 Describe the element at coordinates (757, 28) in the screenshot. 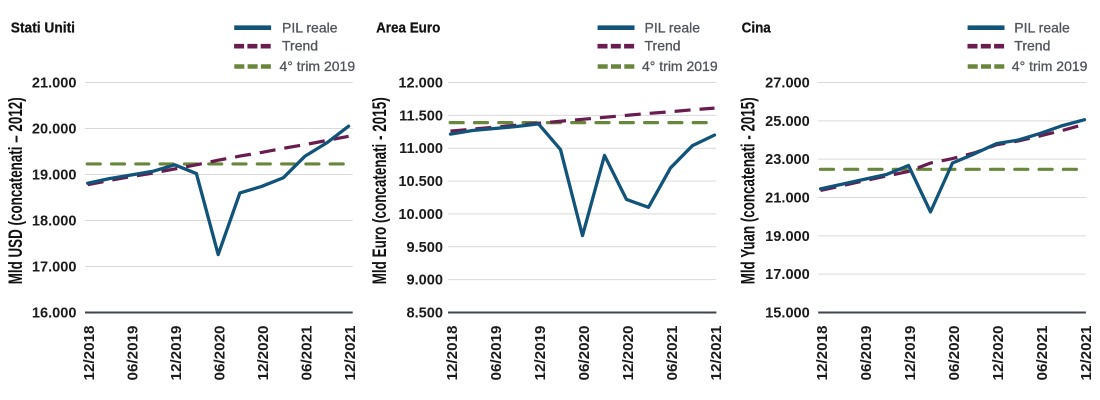

I see `svg-text: Cina` at that location.